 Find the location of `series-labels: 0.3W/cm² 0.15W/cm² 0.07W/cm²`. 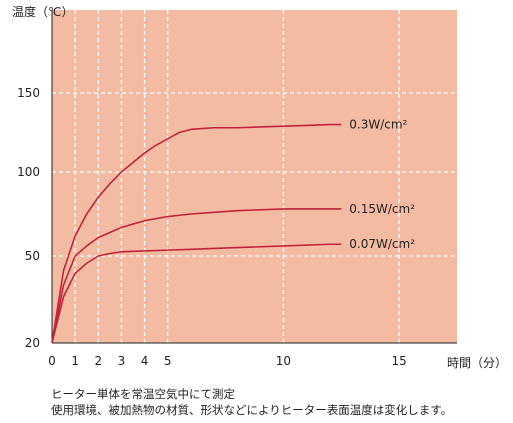

series-labels: 0.3W/cm² 0.15W/cm² 0.07W/cm² is located at coordinates (382, 185).